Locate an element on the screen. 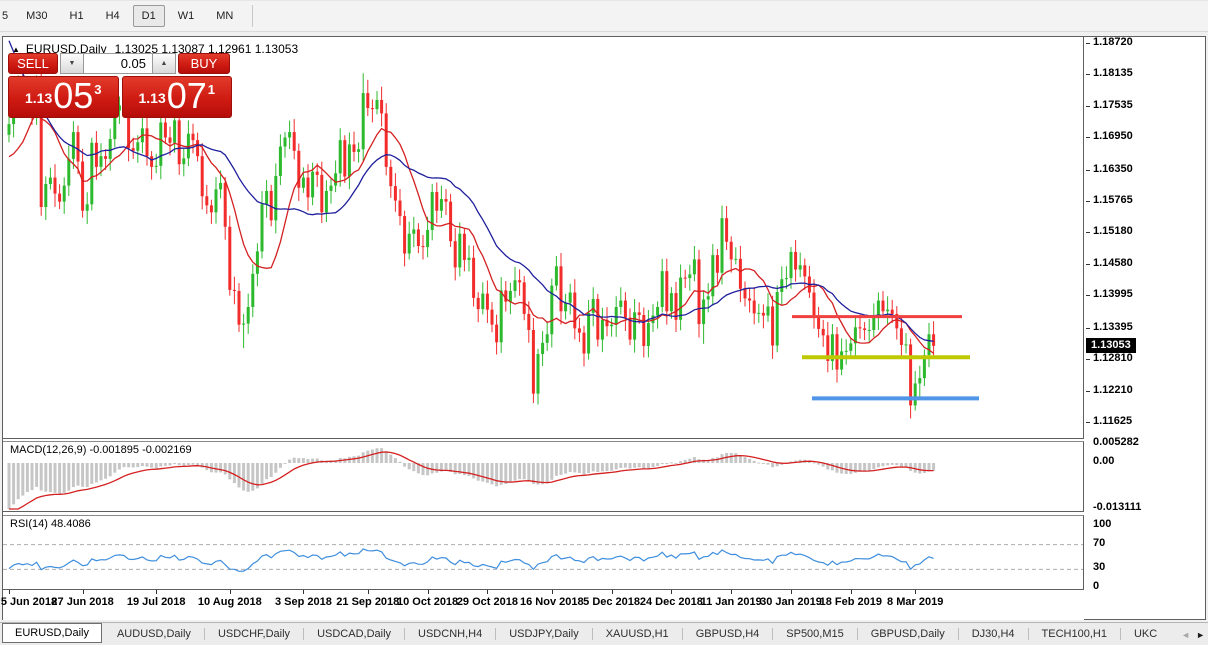 Image resolution: width=1208 pixels, height=645 pixels. price-axis-tick: 1.14580 is located at coordinates (1109, 263).